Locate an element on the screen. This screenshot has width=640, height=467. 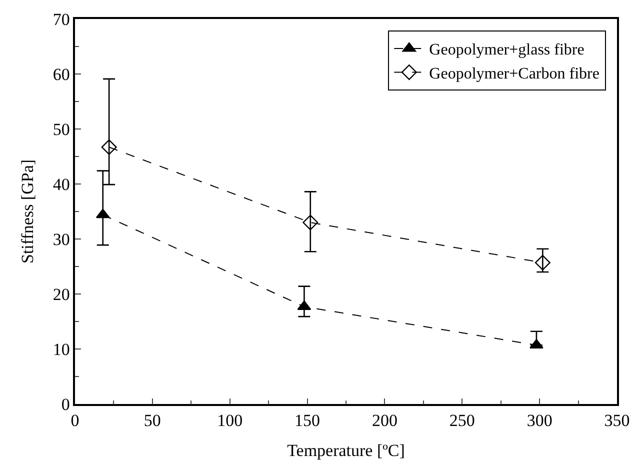
y-tick-label: 0 is located at coordinates (65, 404).